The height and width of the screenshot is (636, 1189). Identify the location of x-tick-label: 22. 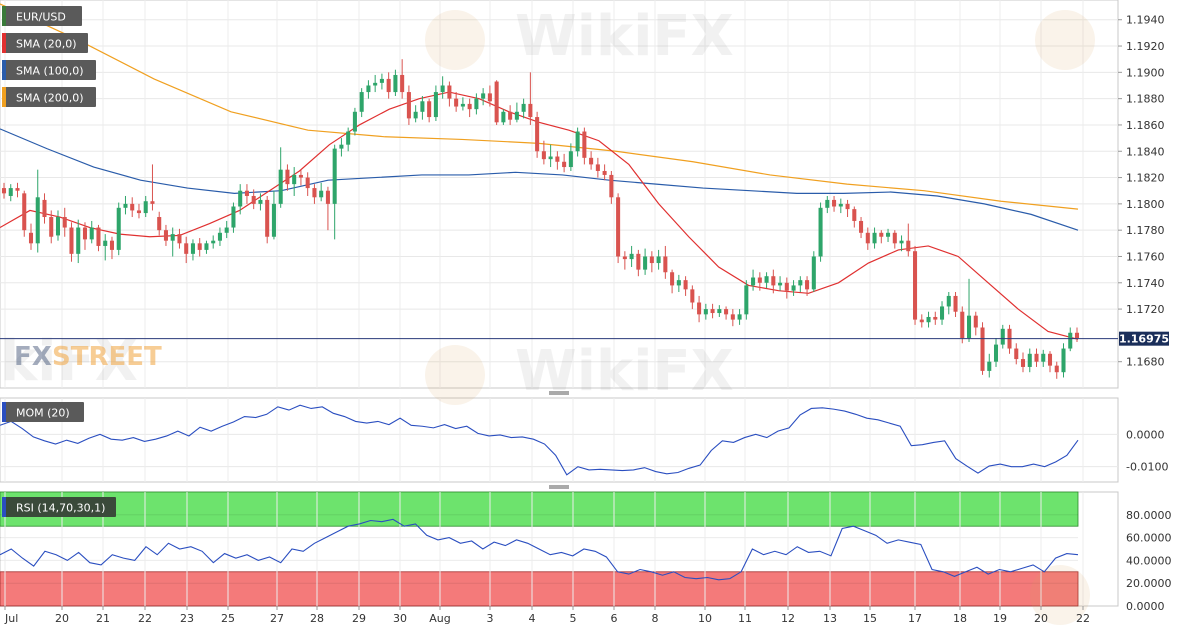
(145, 618).